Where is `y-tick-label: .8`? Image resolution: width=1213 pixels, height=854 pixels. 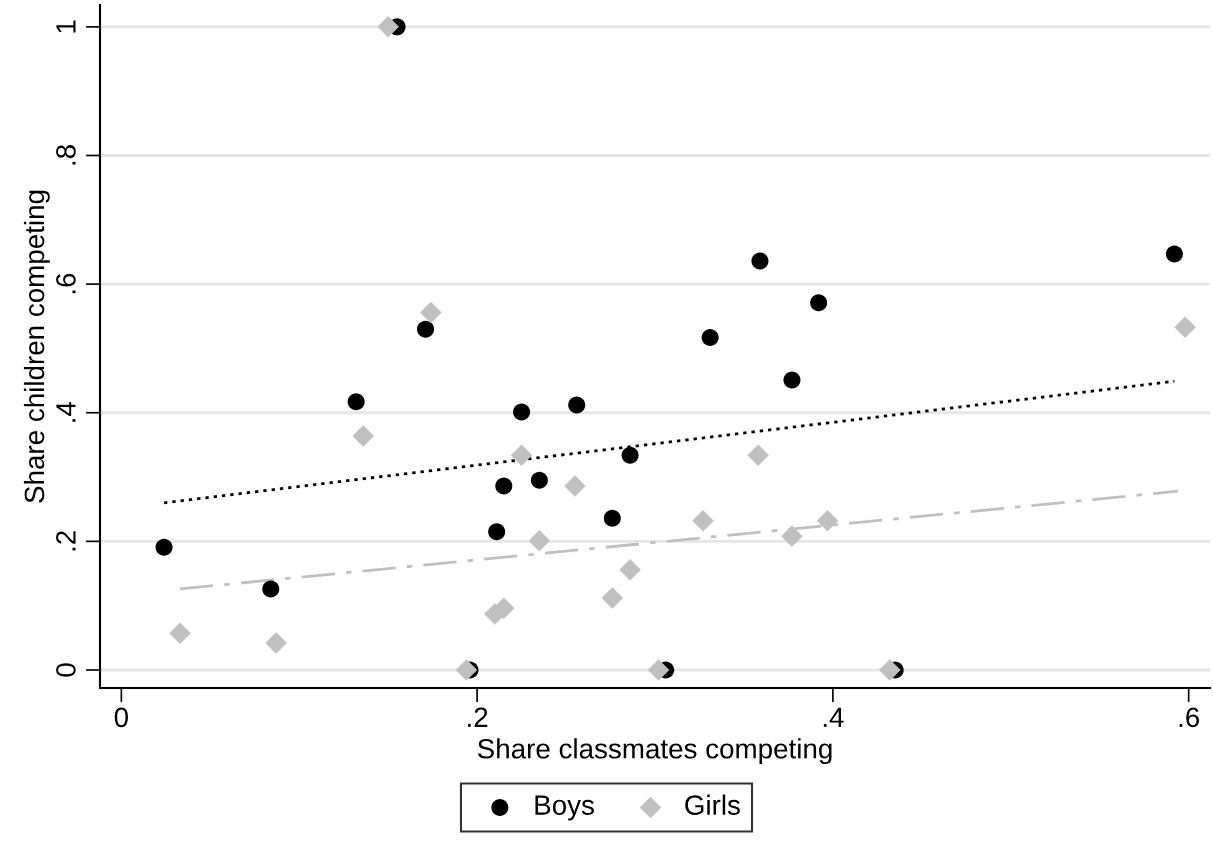 y-tick-label: .8 is located at coordinates (66, 155).